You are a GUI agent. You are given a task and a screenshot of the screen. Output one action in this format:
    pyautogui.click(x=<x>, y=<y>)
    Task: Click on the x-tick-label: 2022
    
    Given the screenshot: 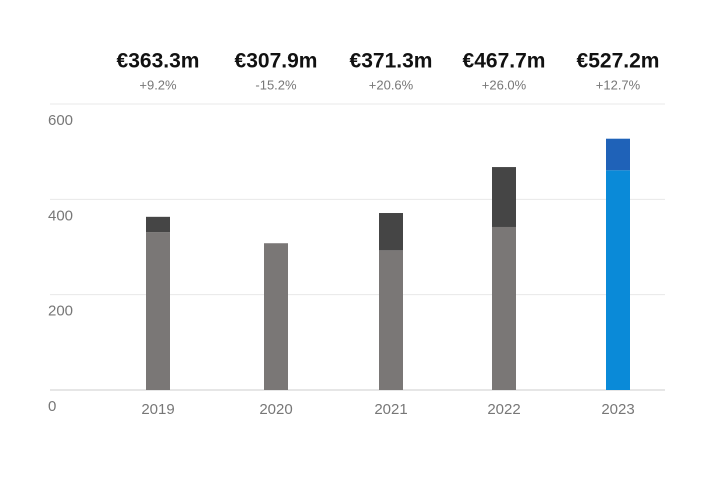 What is the action you would take?
    pyautogui.click(x=503, y=409)
    